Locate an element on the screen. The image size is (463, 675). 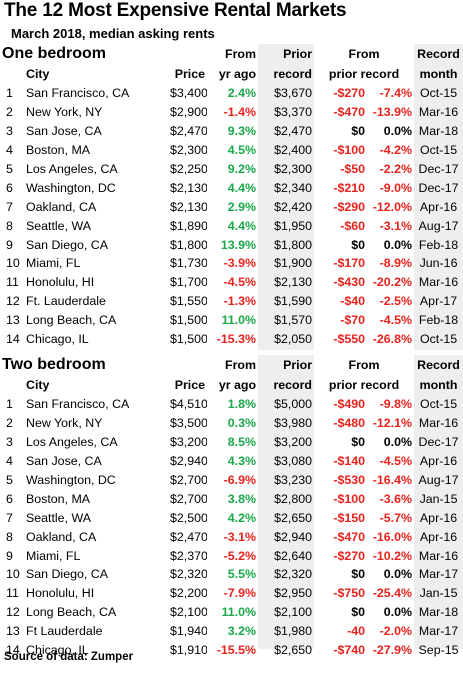
rank-cell: 8 is located at coordinates (9, 225).